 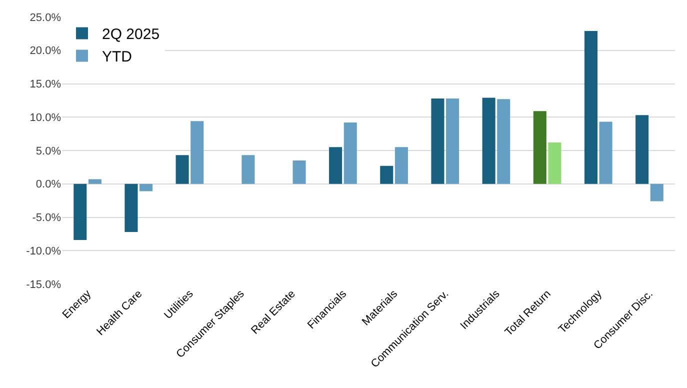 What do you see at coordinates (46, 84) in the screenshot?
I see `y-tick-label: 15.0%` at bounding box center [46, 84].